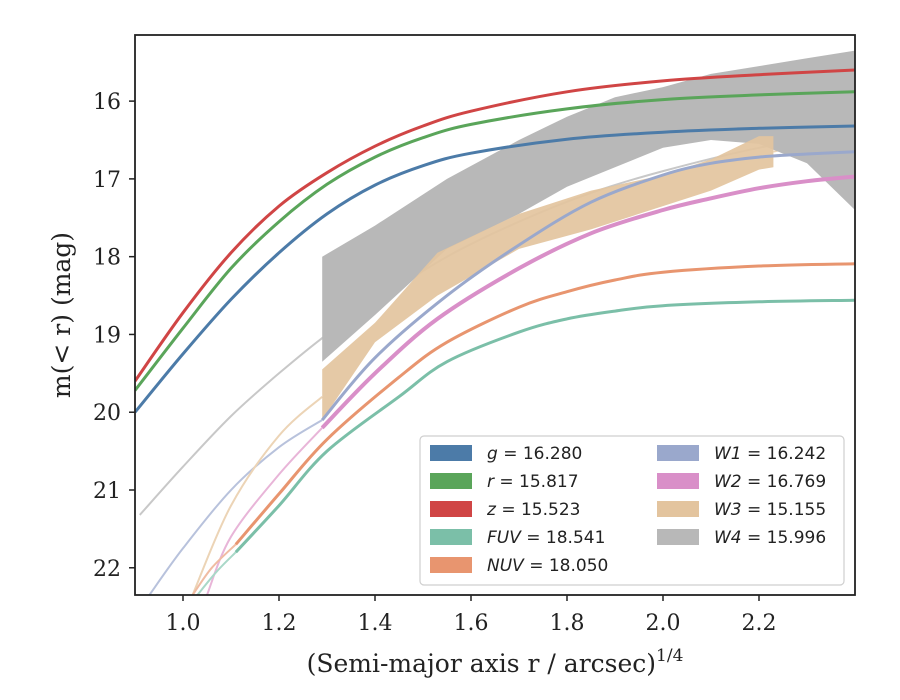  I want to click on legend-label: g = 16.280, so click(534, 454).